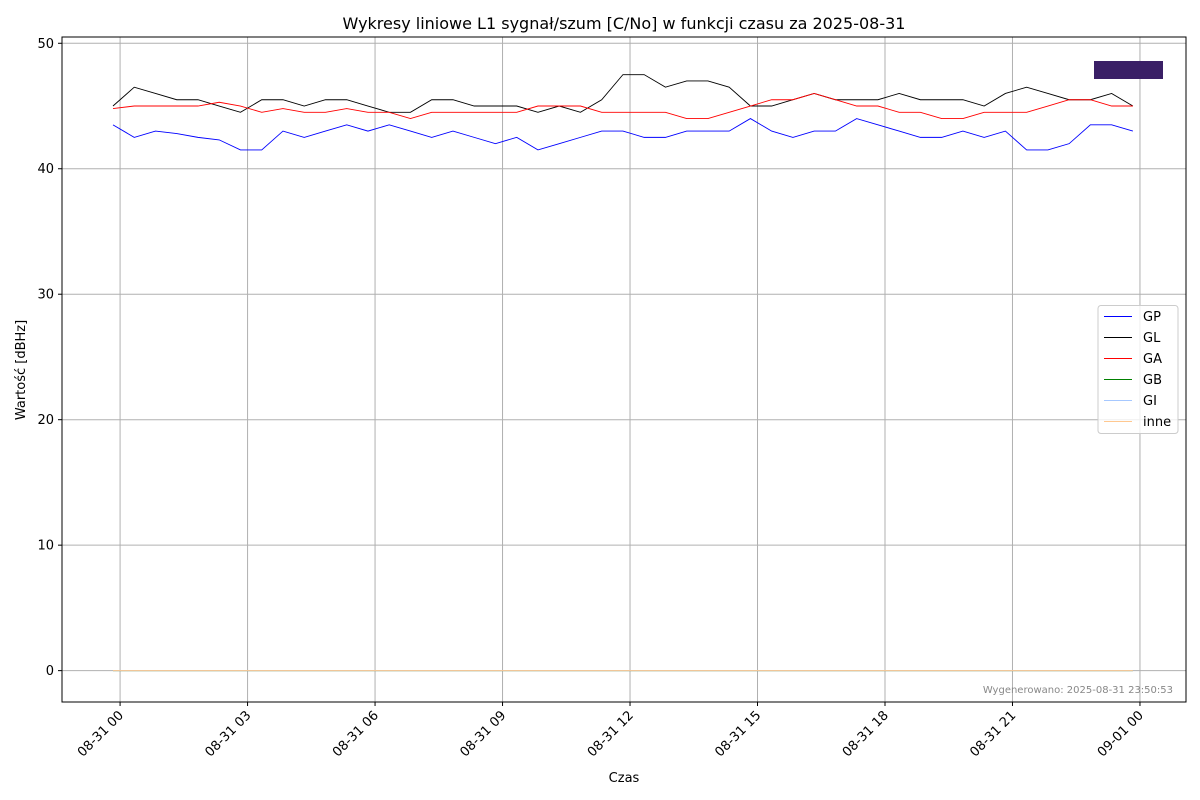 The image size is (1200, 800). Describe the element at coordinates (21, 370) in the screenshot. I see `y-axis-label: Wartość [dBHz]` at that location.